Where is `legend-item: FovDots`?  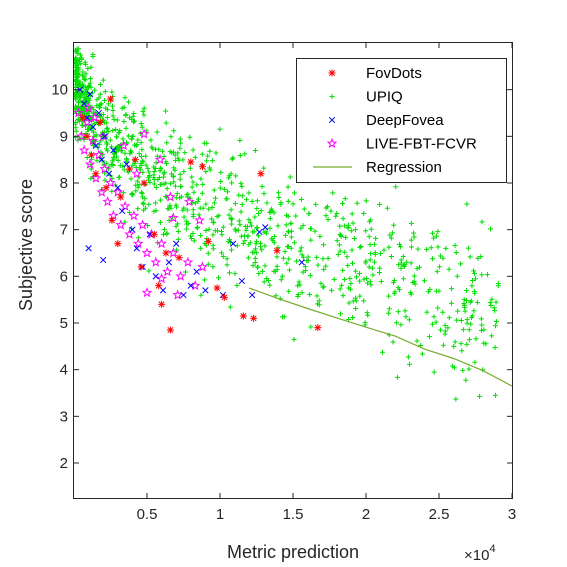
legend-item: FovDots is located at coordinates (375, 73).